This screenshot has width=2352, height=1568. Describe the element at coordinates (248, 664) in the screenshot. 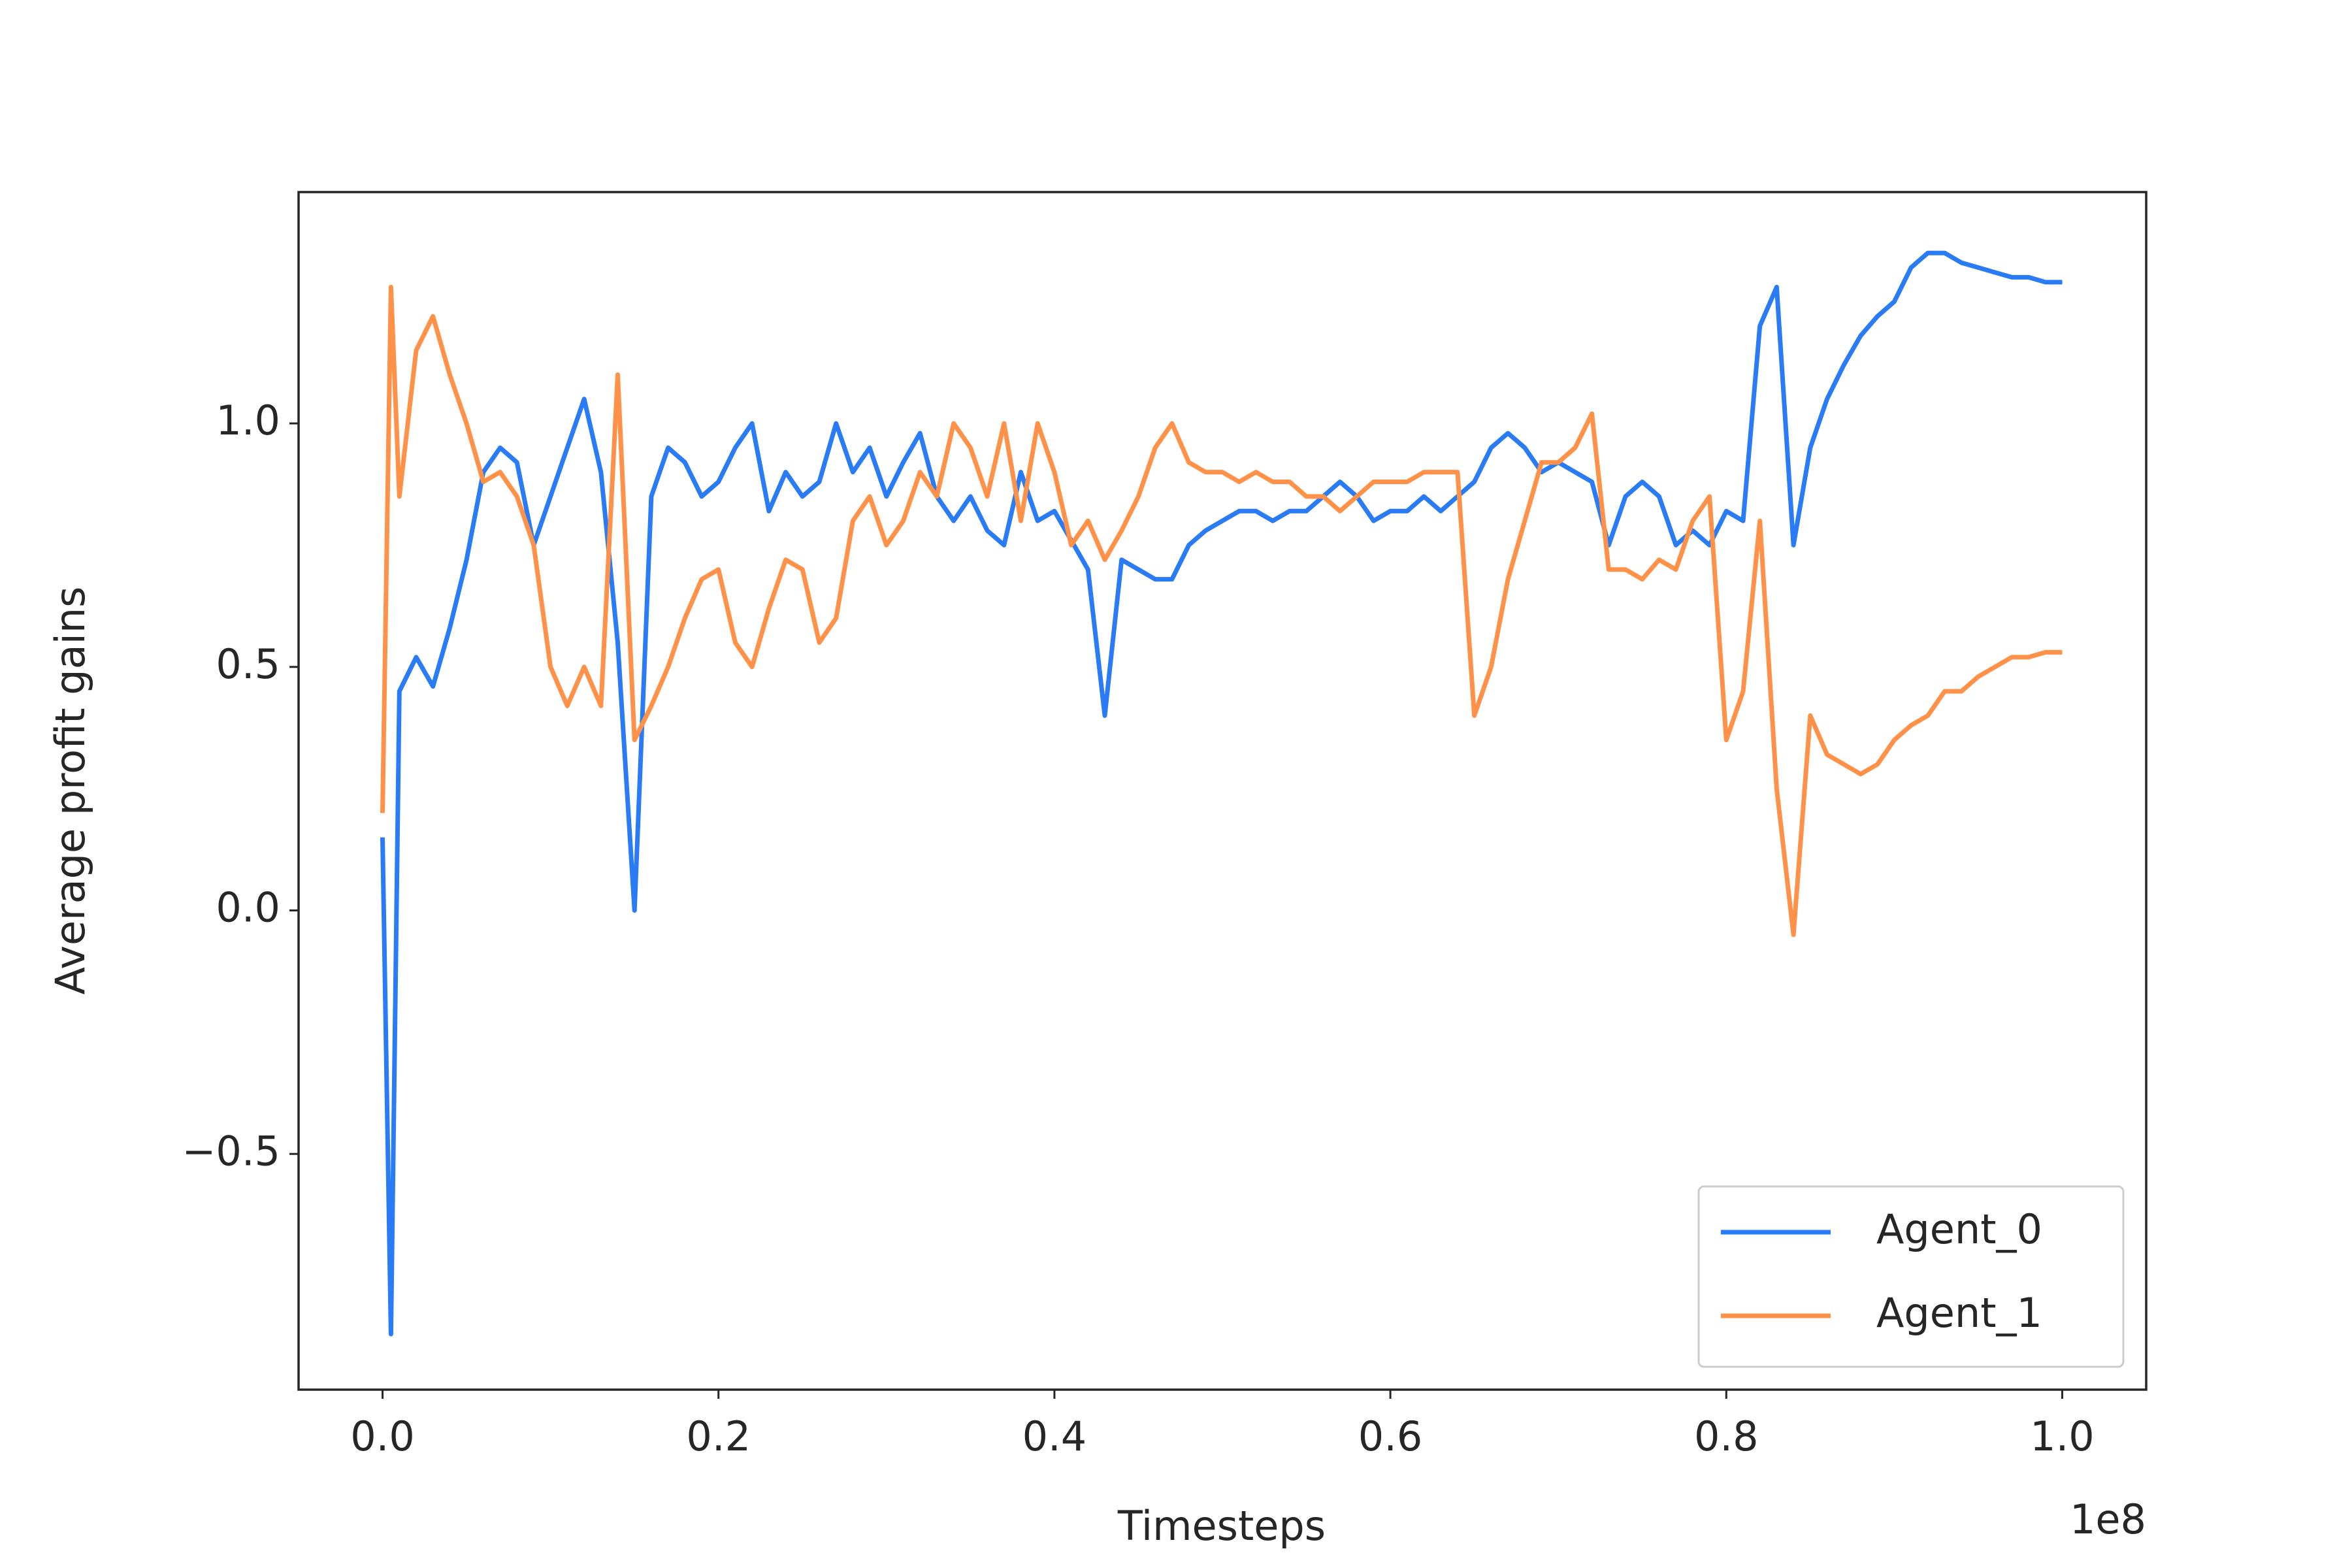

I see `y-tick-label: 0.5` at that location.